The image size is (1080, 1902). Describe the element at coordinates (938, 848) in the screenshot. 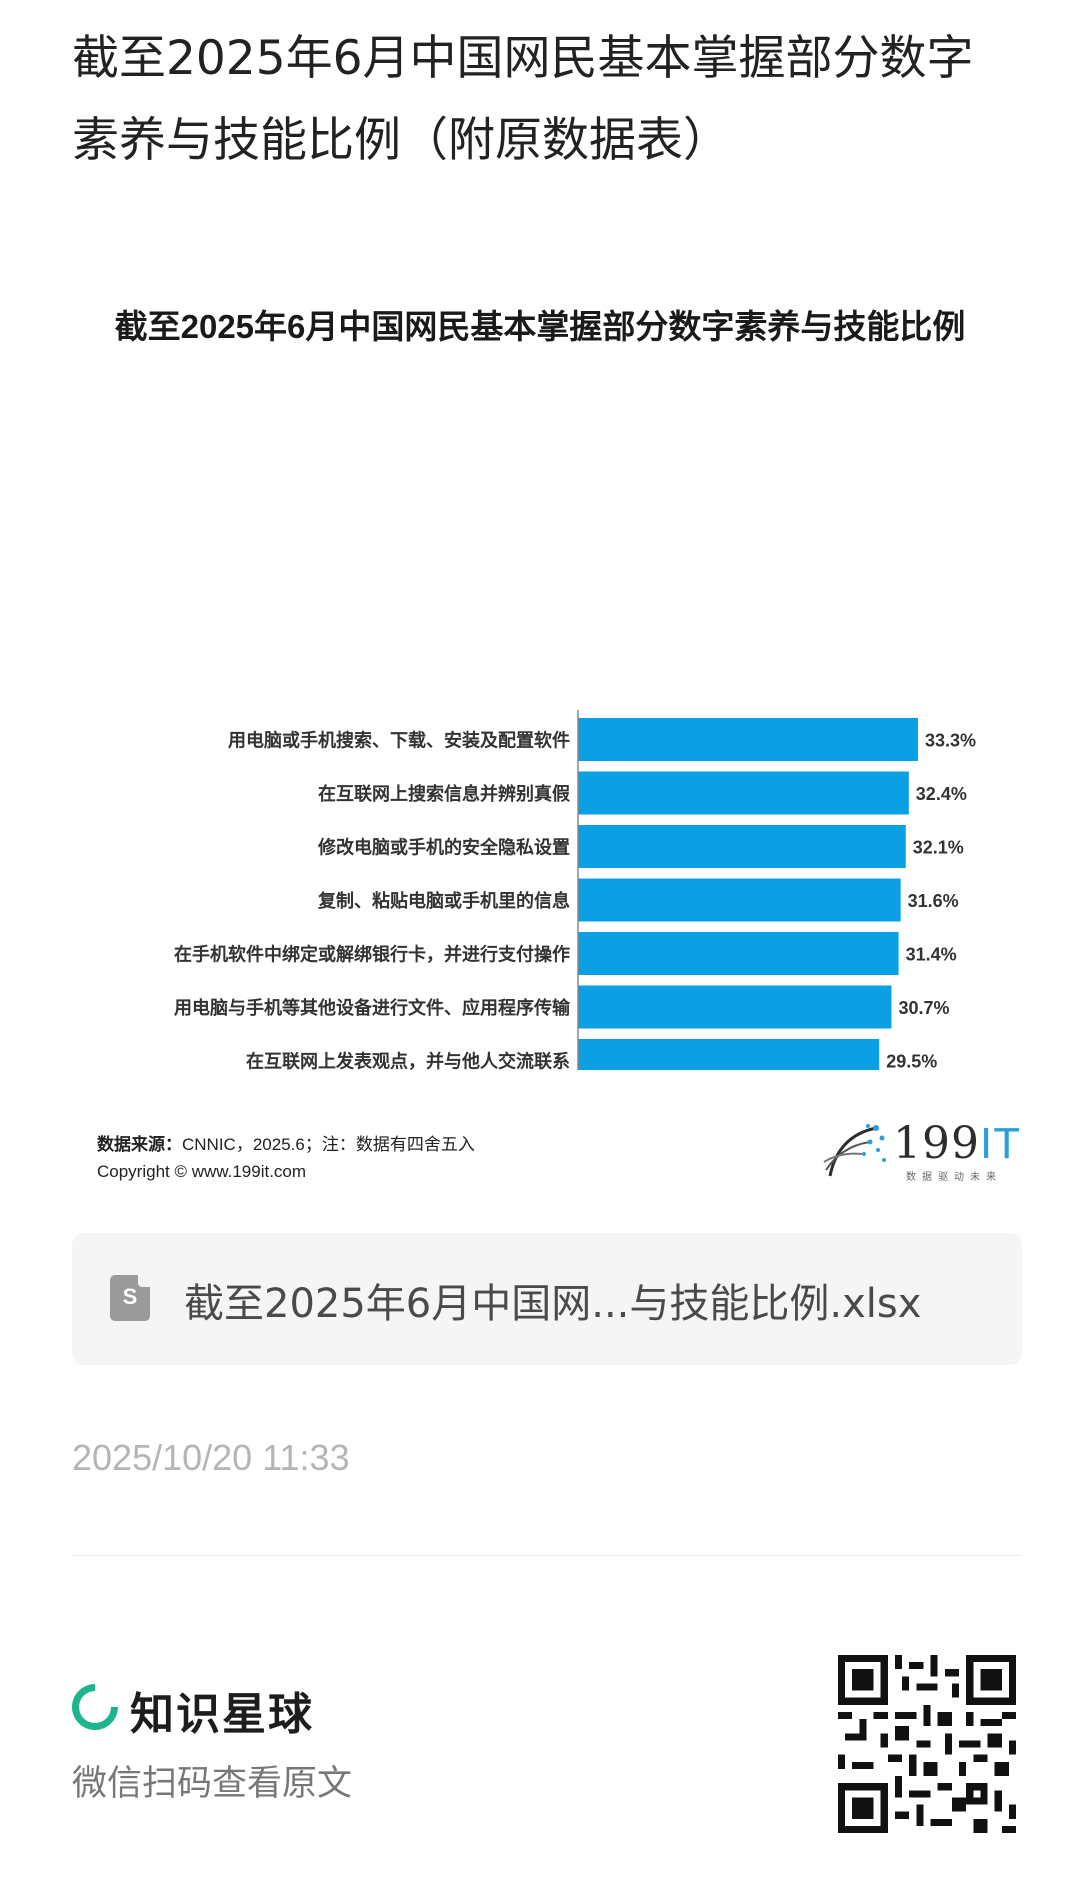

I see `value-label: 32.1%` at that location.